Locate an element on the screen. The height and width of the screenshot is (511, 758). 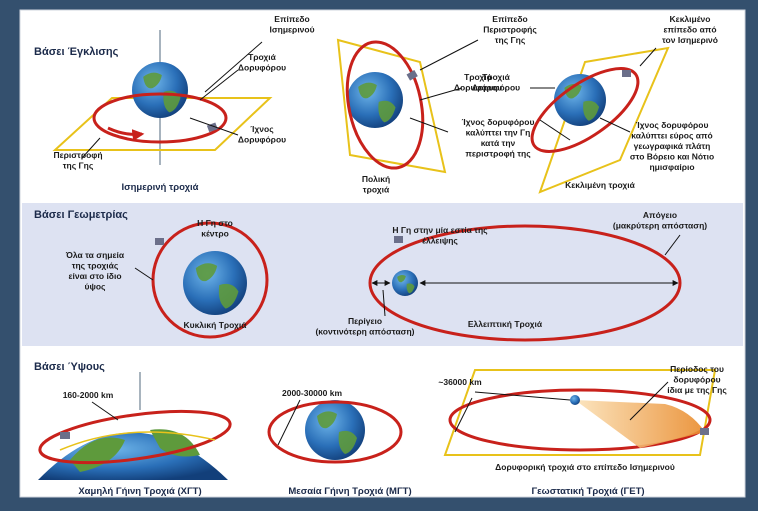
label-line: της τροχιάς is located at coordinates (95, 266).